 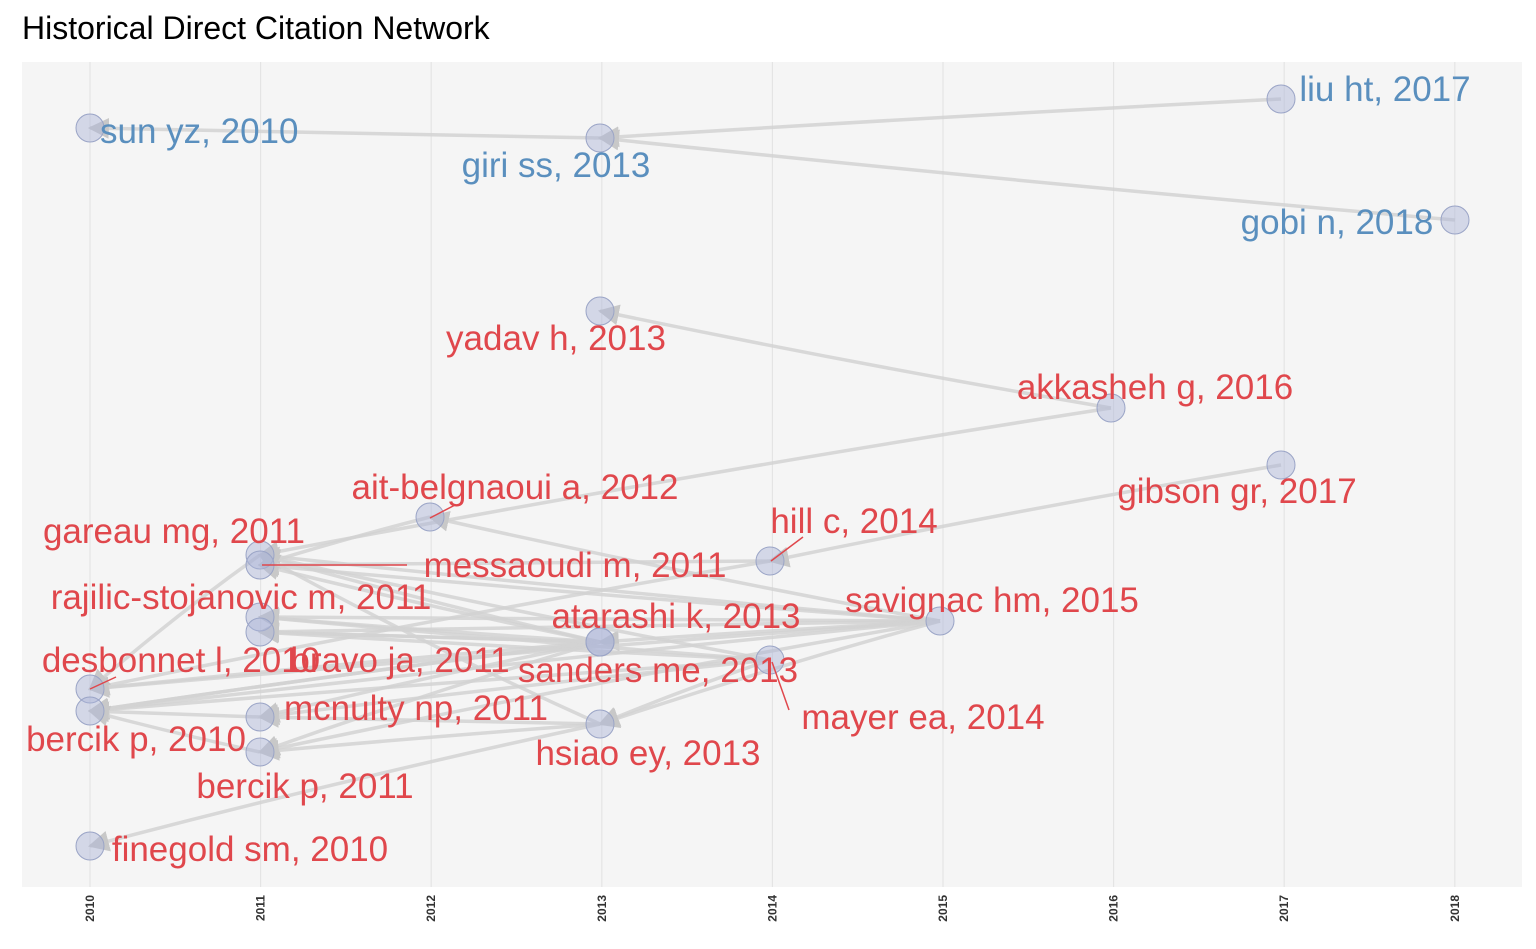 What do you see at coordinates (575, 565) in the screenshot?
I see `paper-label-messaoudi-m-2011: messaoudi m, 2011` at bounding box center [575, 565].